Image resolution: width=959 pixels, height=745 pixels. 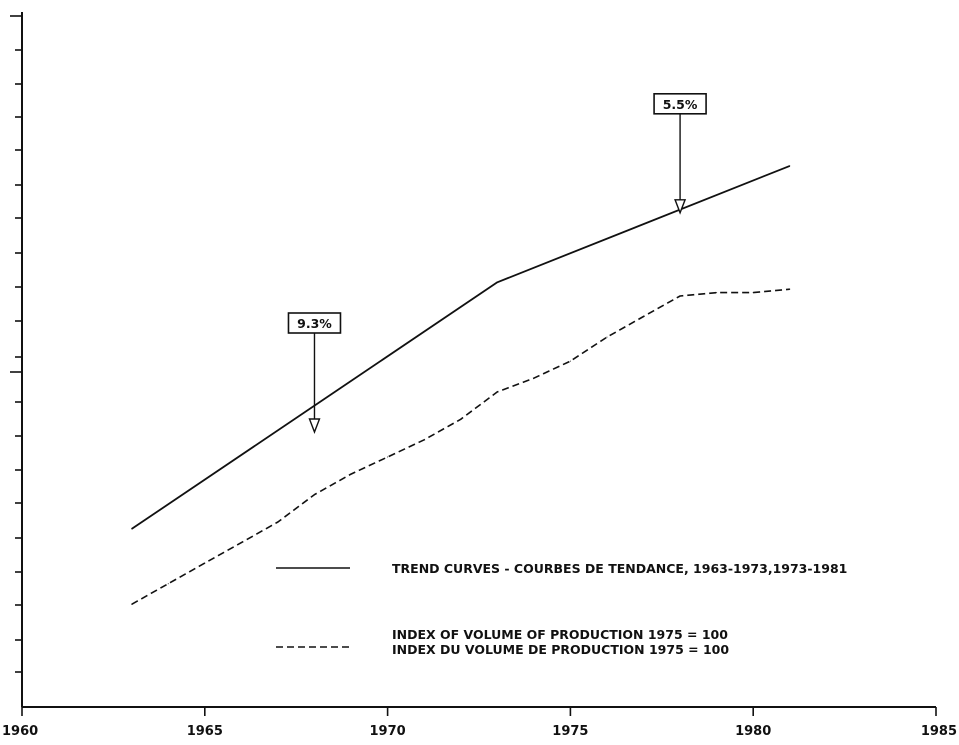 I want to click on annotation-0: 9.3%, so click(x=314, y=373).